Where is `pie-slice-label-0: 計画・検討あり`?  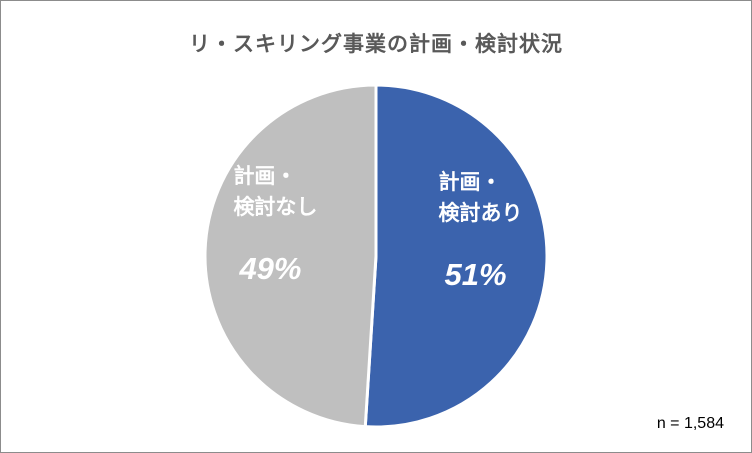
pie-slice-label-0: 計画・検討あり is located at coordinates (481, 197).